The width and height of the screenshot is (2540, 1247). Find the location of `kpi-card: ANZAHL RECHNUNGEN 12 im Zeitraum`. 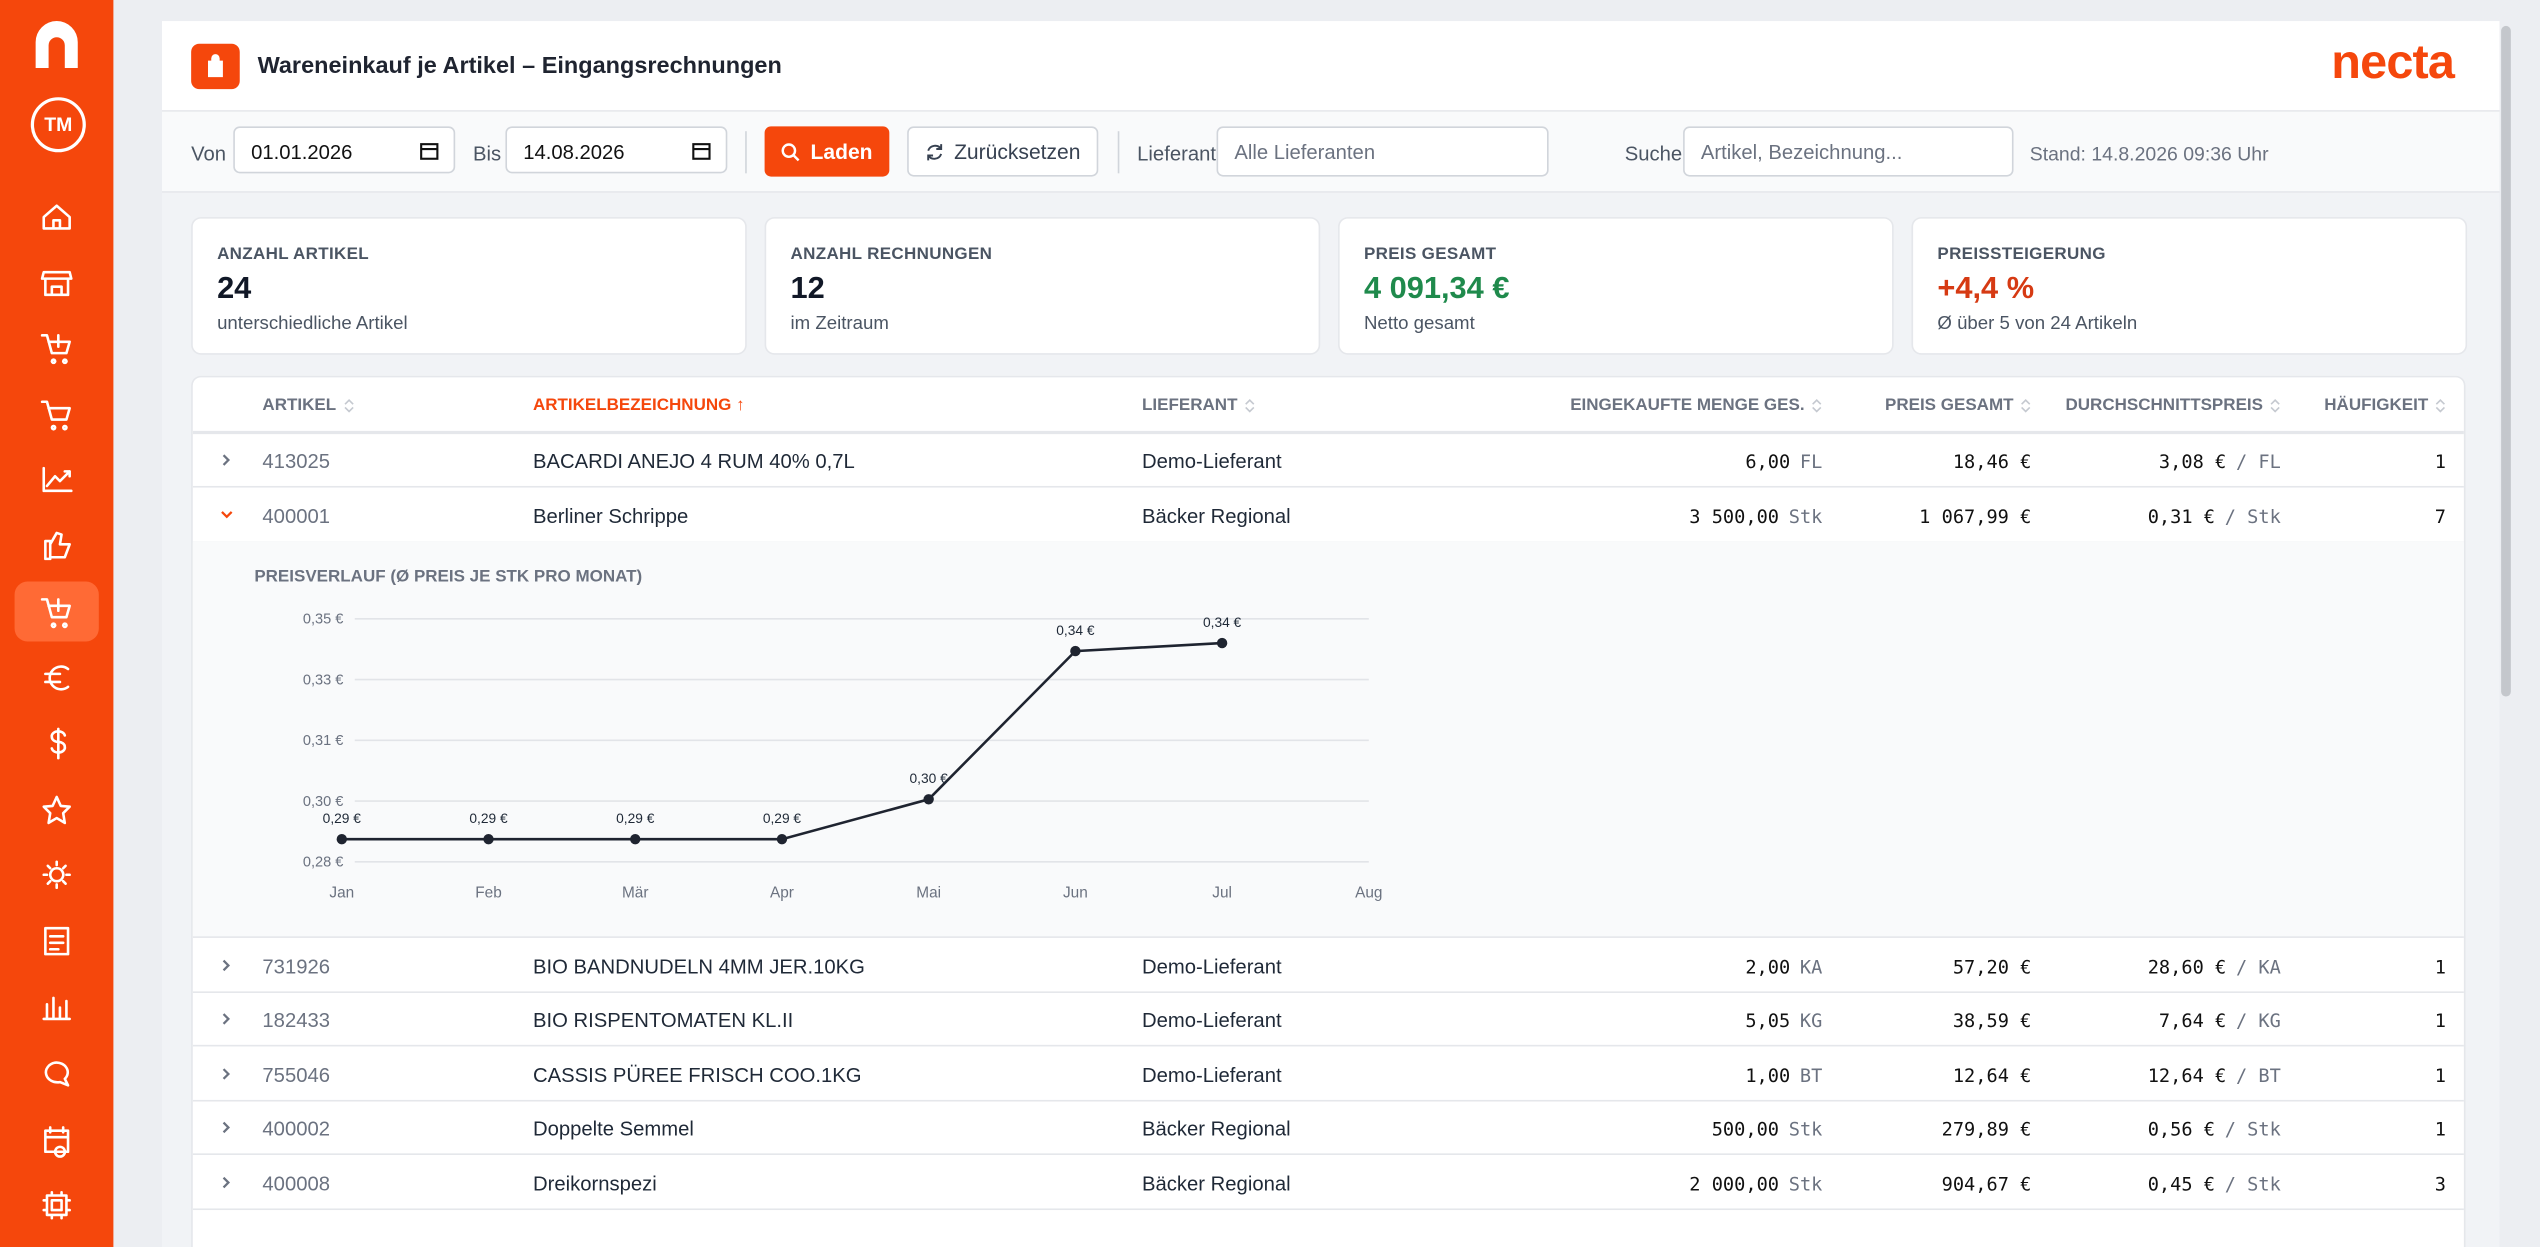

kpi-card: ANZAHL RECHNUNGEN 12 im Zeitraum is located at coordinates (1042, 286).